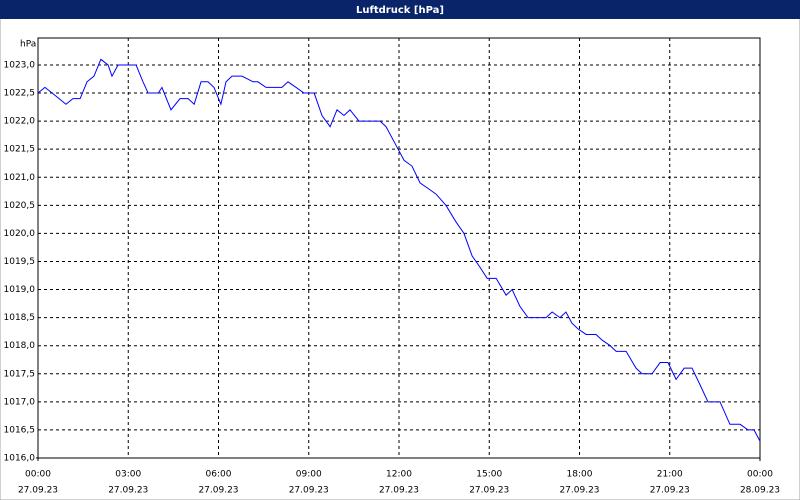  What do you see at coordinates (20, 150) in the screenshot?
I see `y-tick-label: 1021,5` at bounding box center [20, 150].